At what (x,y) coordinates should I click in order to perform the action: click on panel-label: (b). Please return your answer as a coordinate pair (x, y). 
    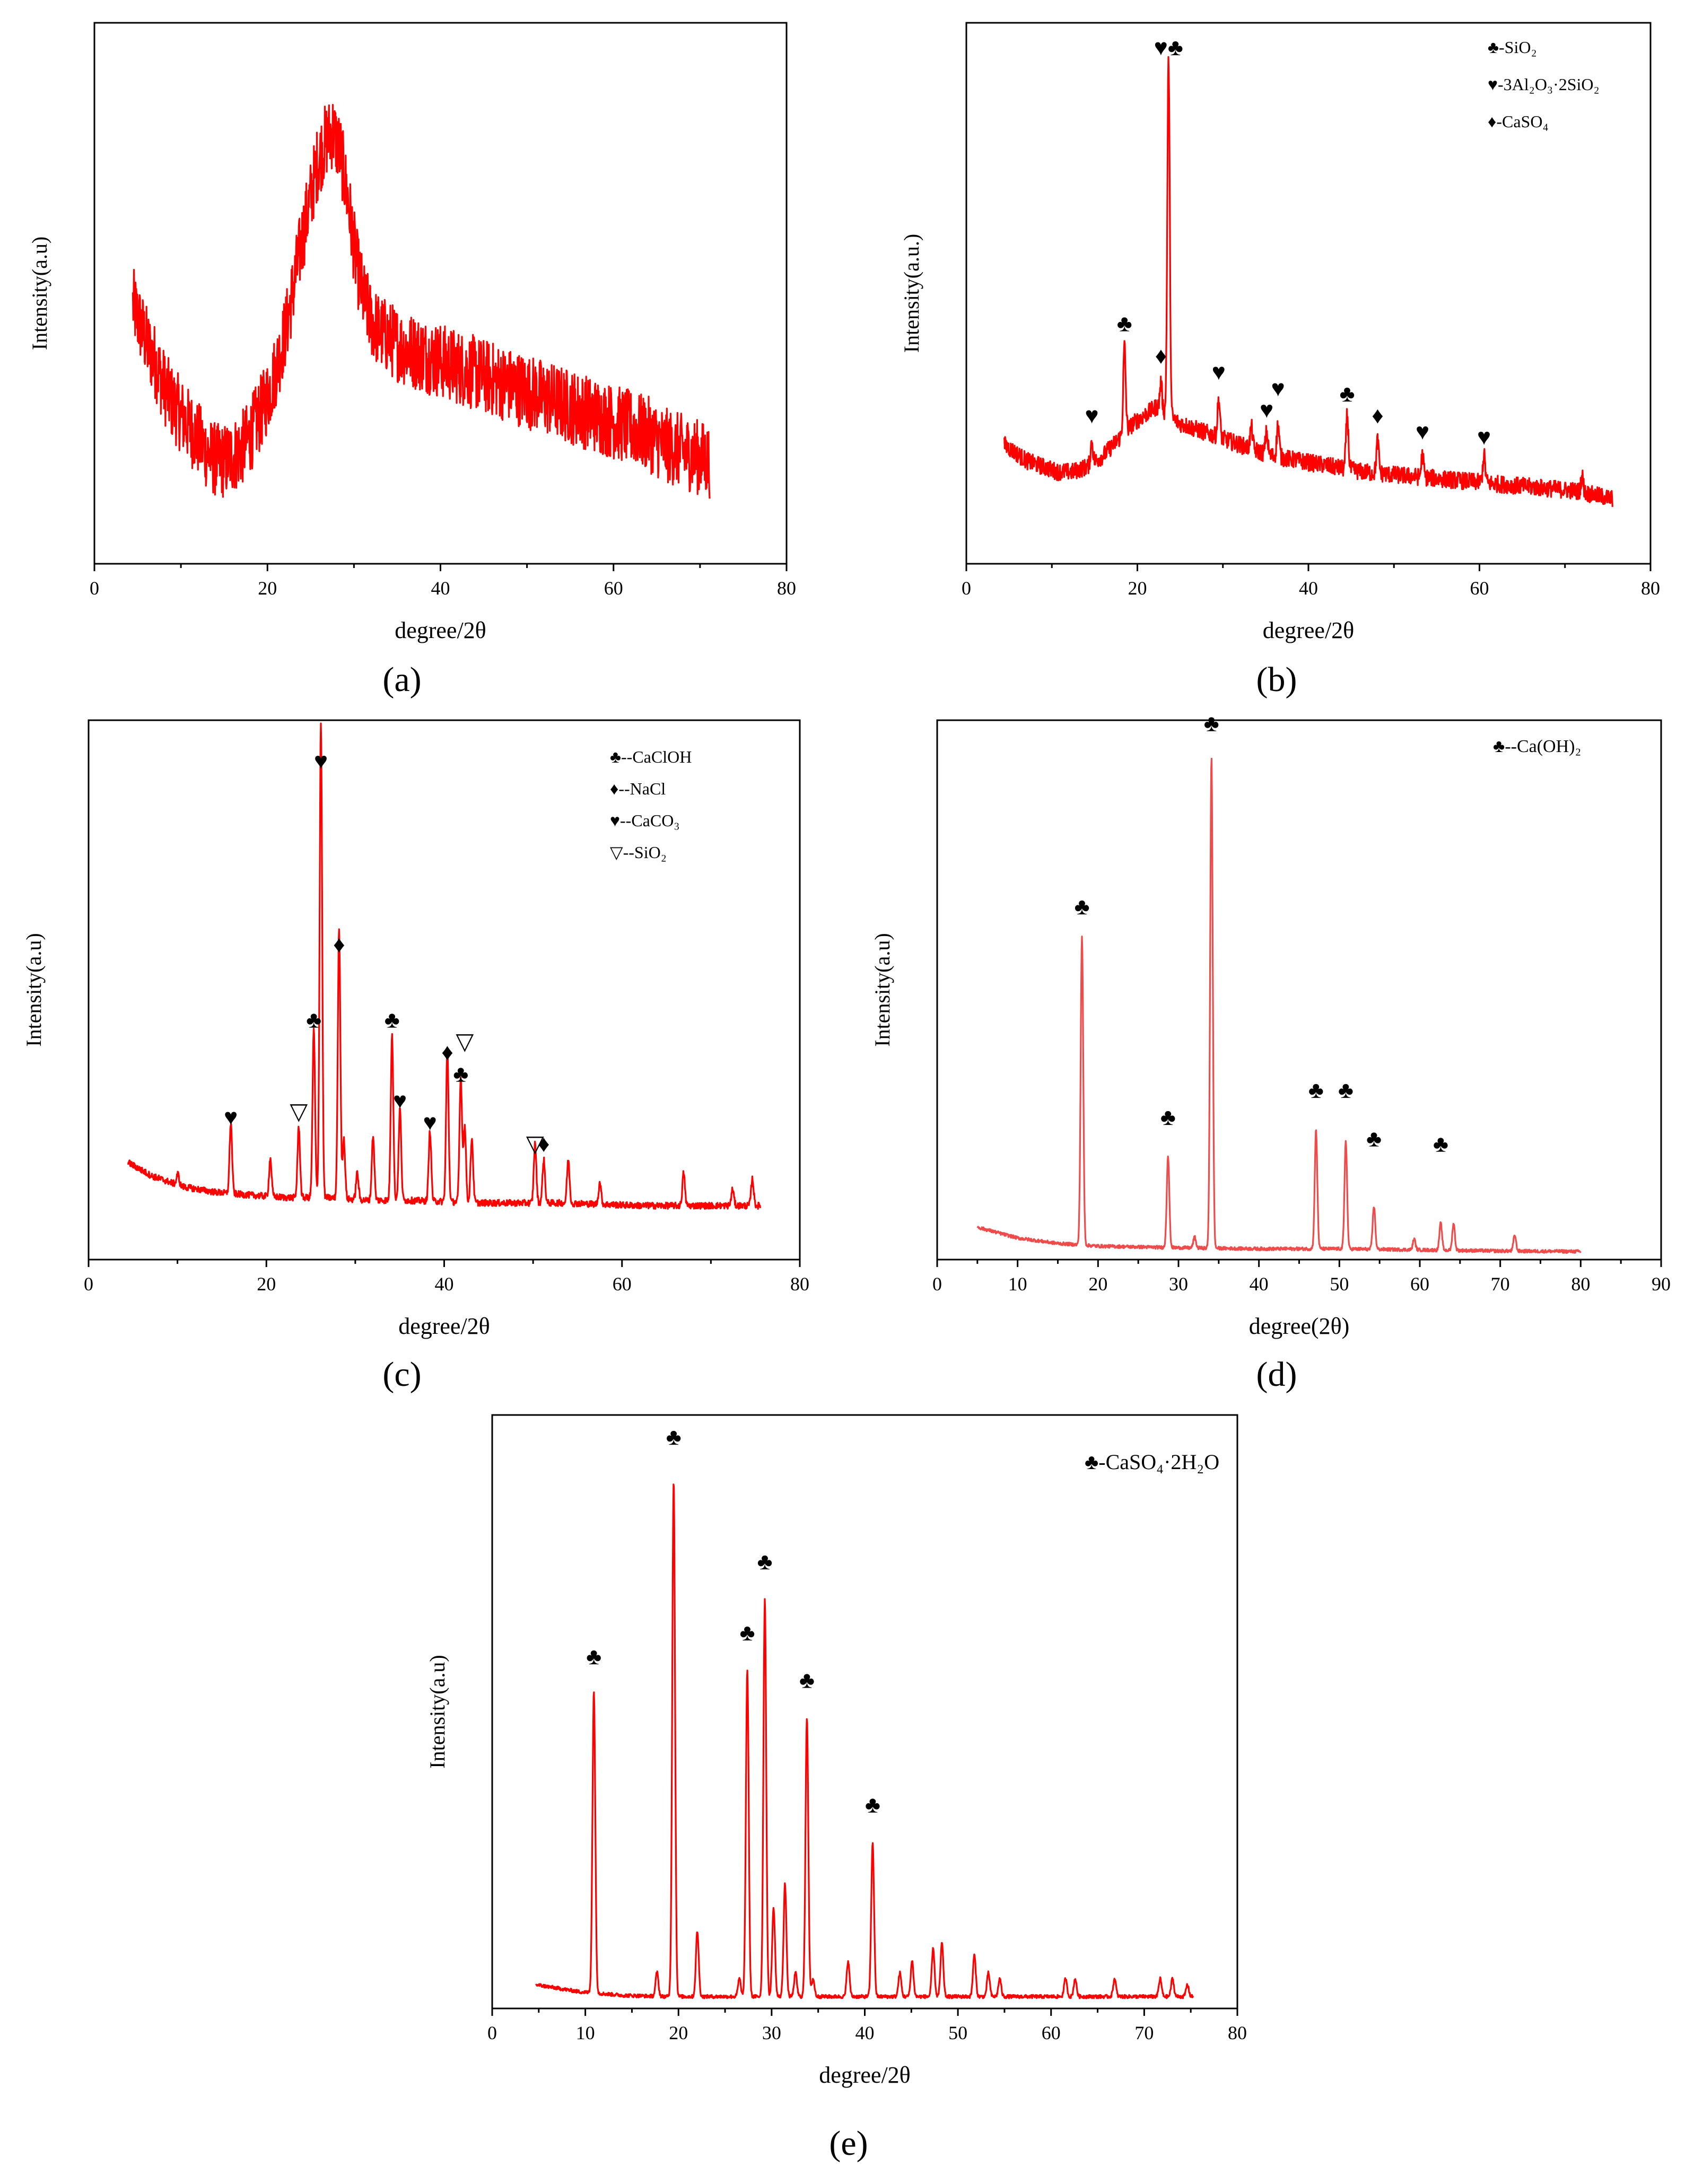
    Looking at the image, I should click on (1277, 679).